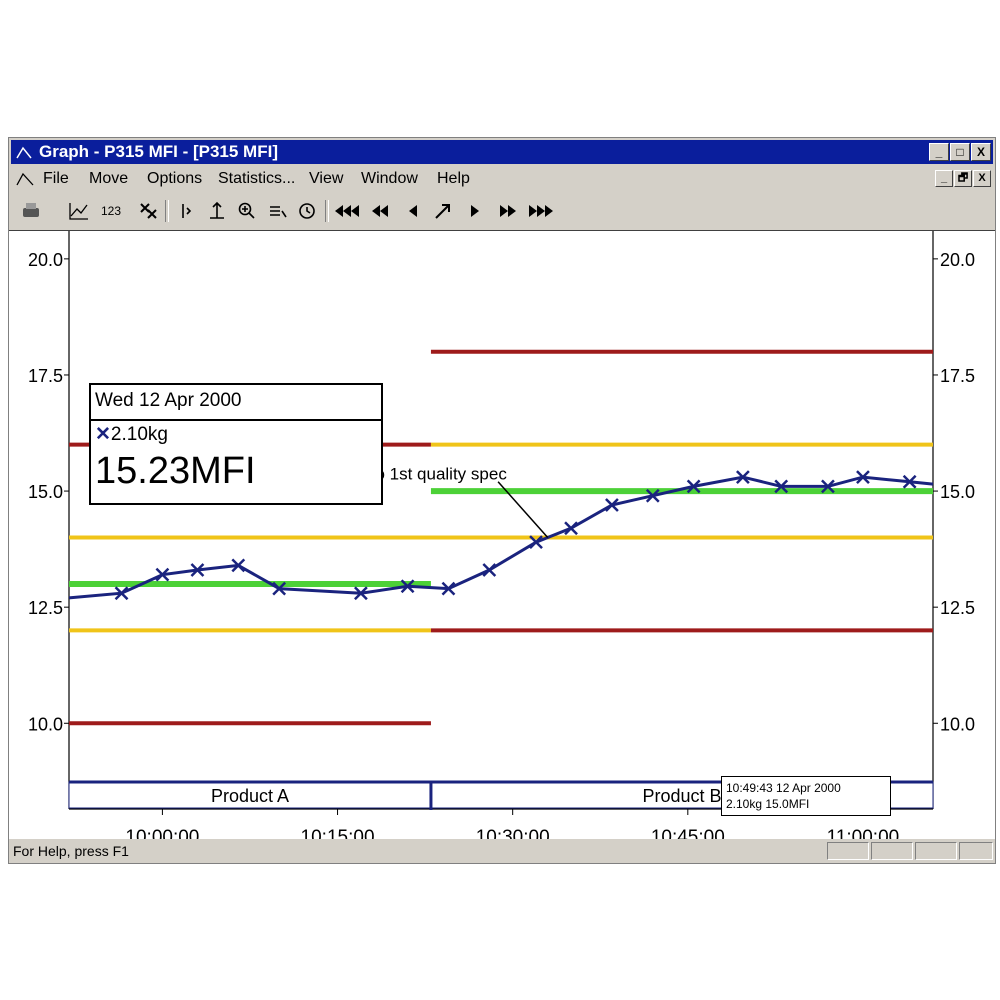 The height and width of the screenshot is (1000, 1000). Describe the element at coordinates (389, 178) in the screenshot. I see `menu-window: Window` at that location.